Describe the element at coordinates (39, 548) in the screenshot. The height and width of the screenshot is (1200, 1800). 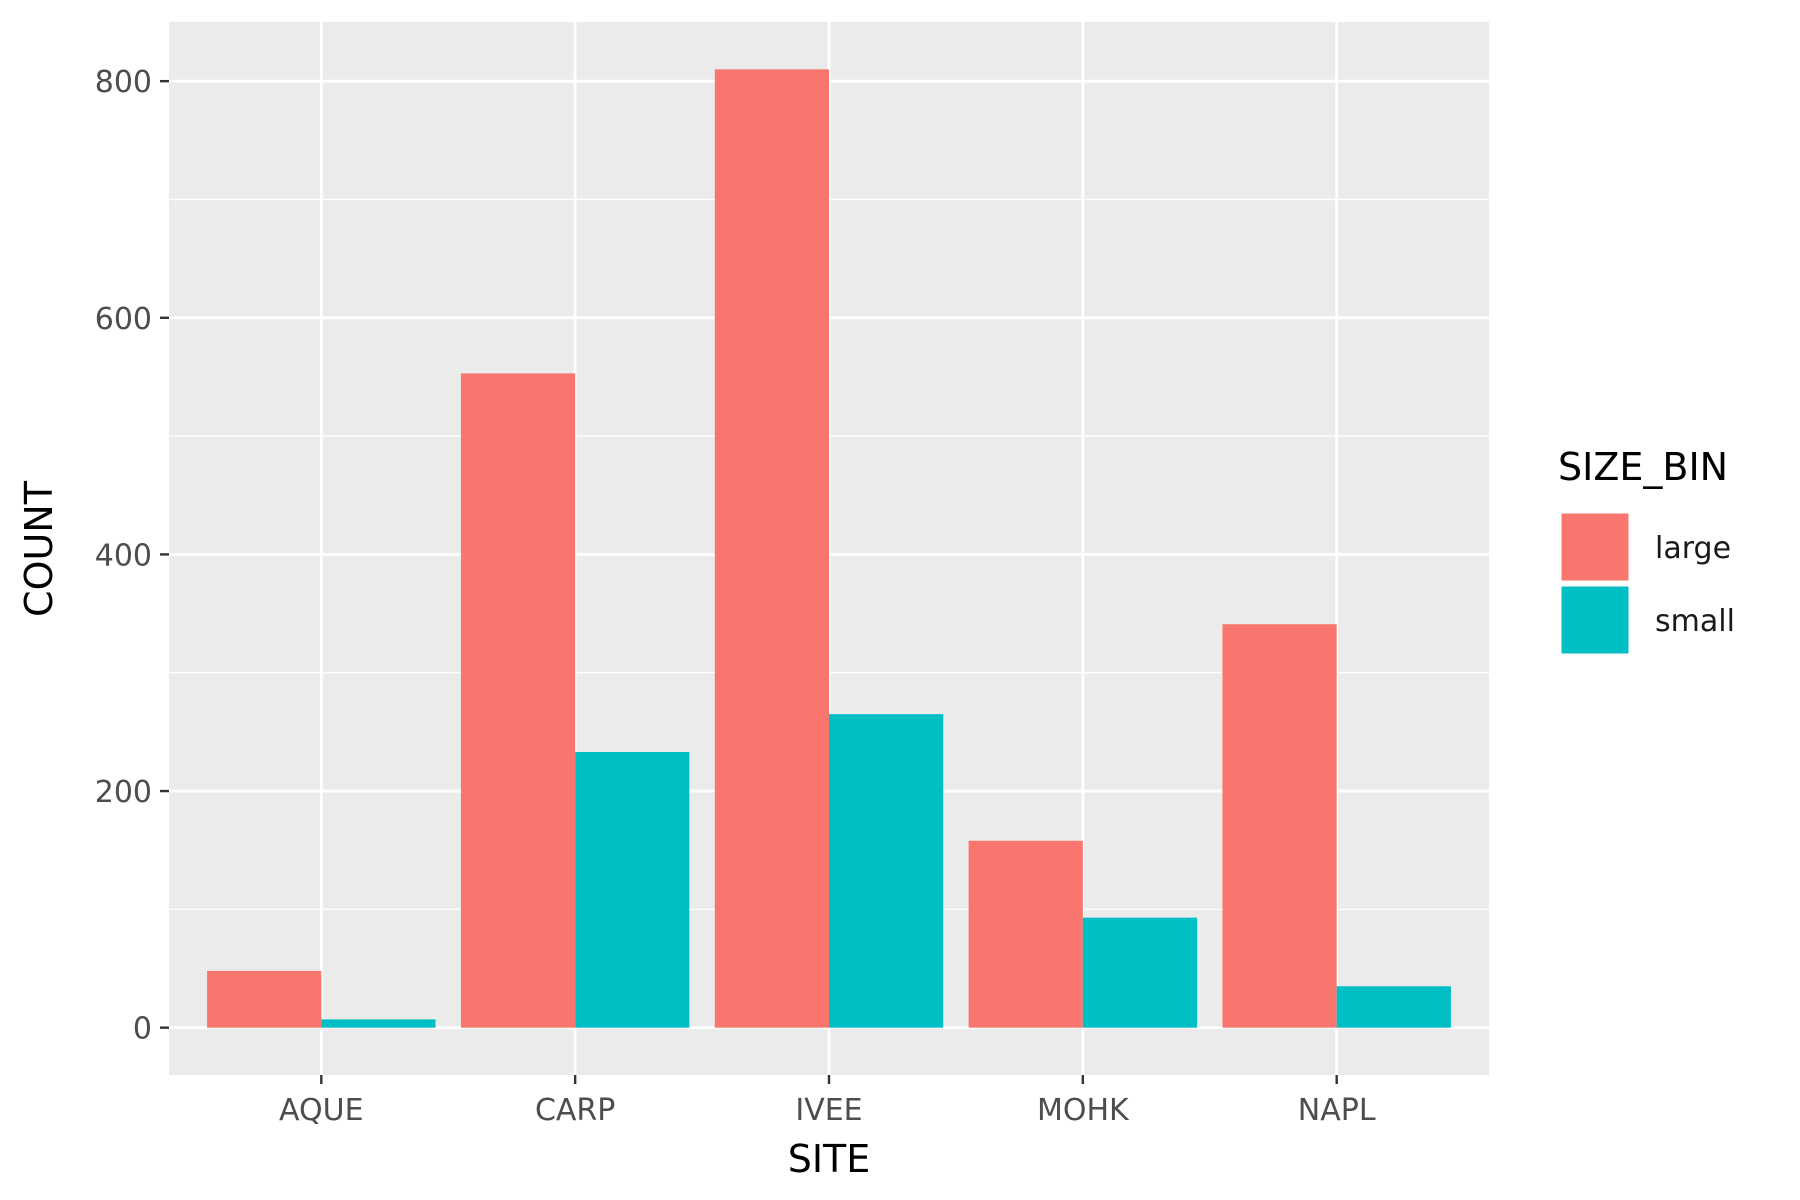
I see `y-axis-title: COUNT` at that location.